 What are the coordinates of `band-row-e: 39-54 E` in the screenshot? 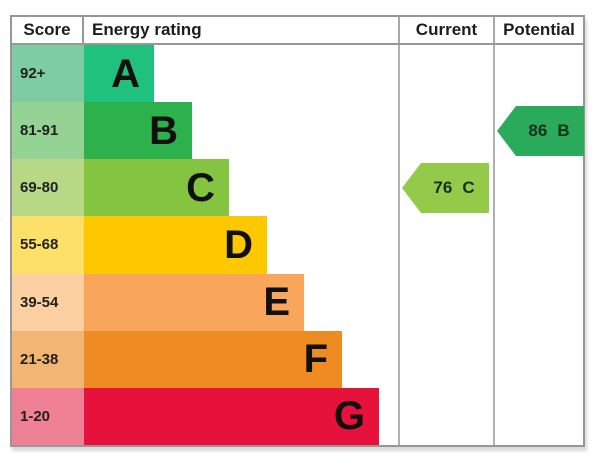 It's located at (297, 302).